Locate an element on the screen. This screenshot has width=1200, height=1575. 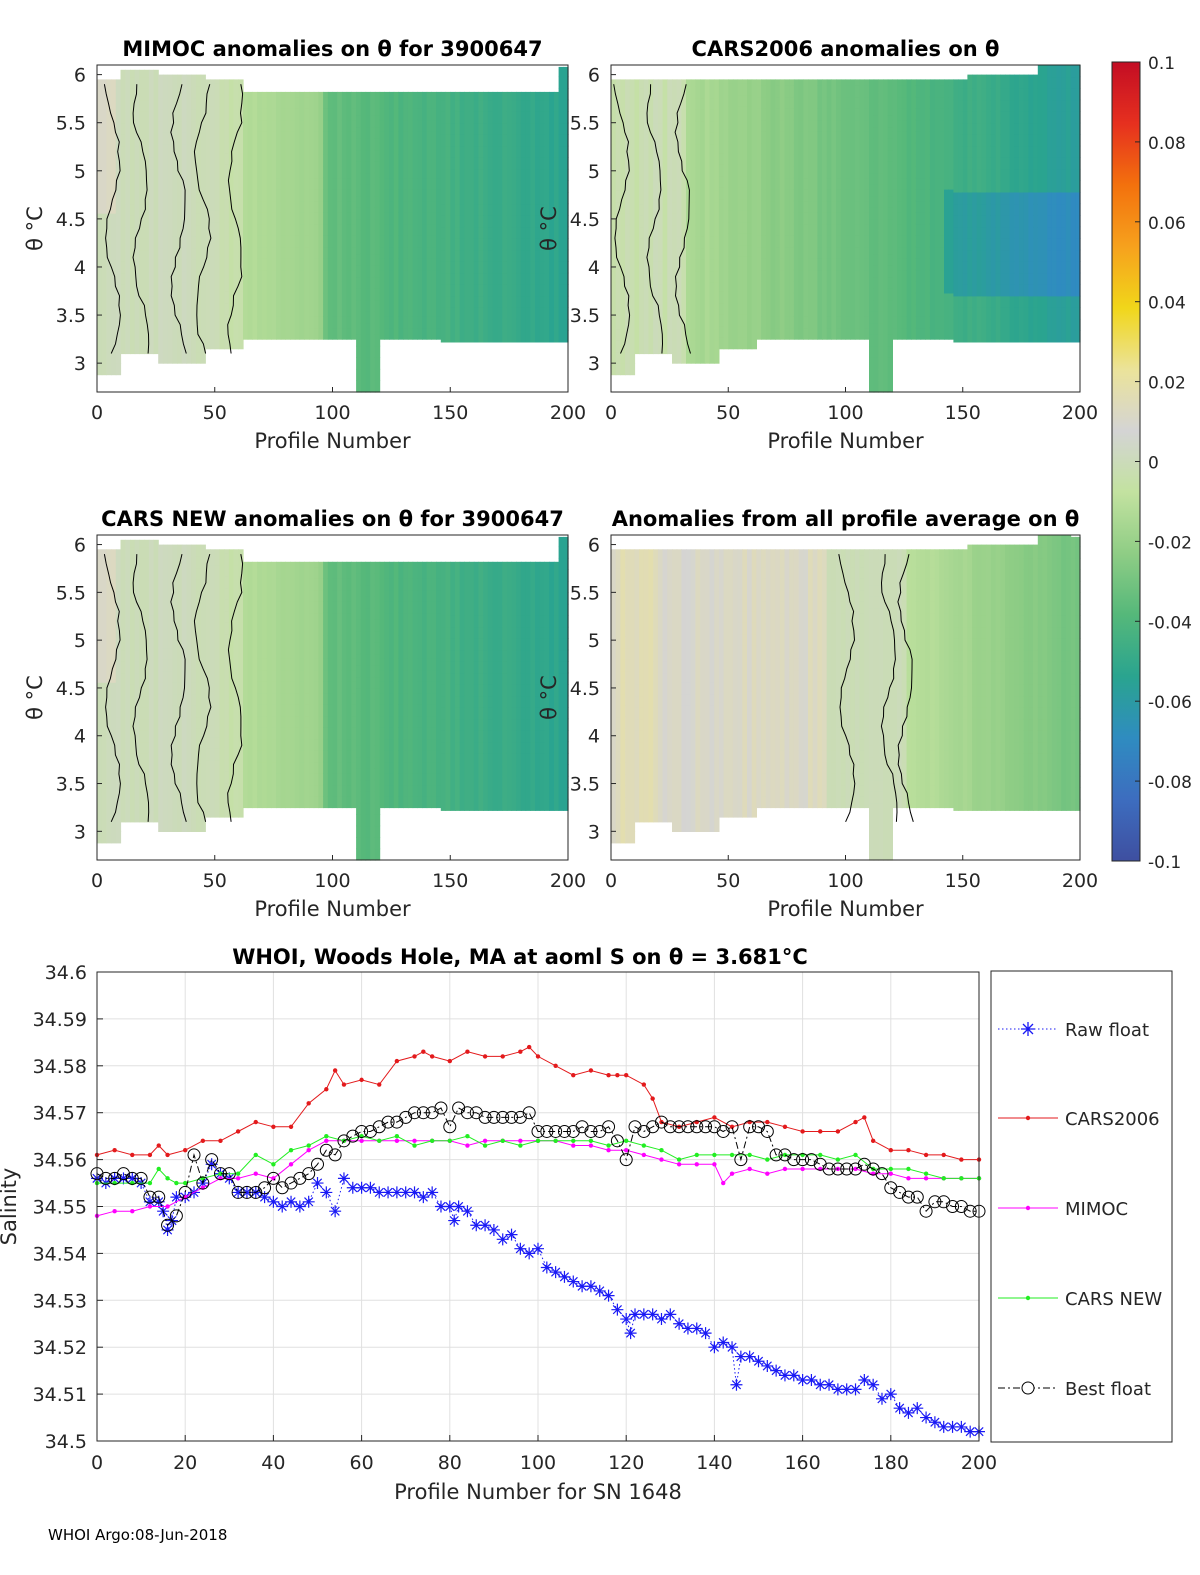
x-tick-label: 50 is located at coordinates (728, 413).